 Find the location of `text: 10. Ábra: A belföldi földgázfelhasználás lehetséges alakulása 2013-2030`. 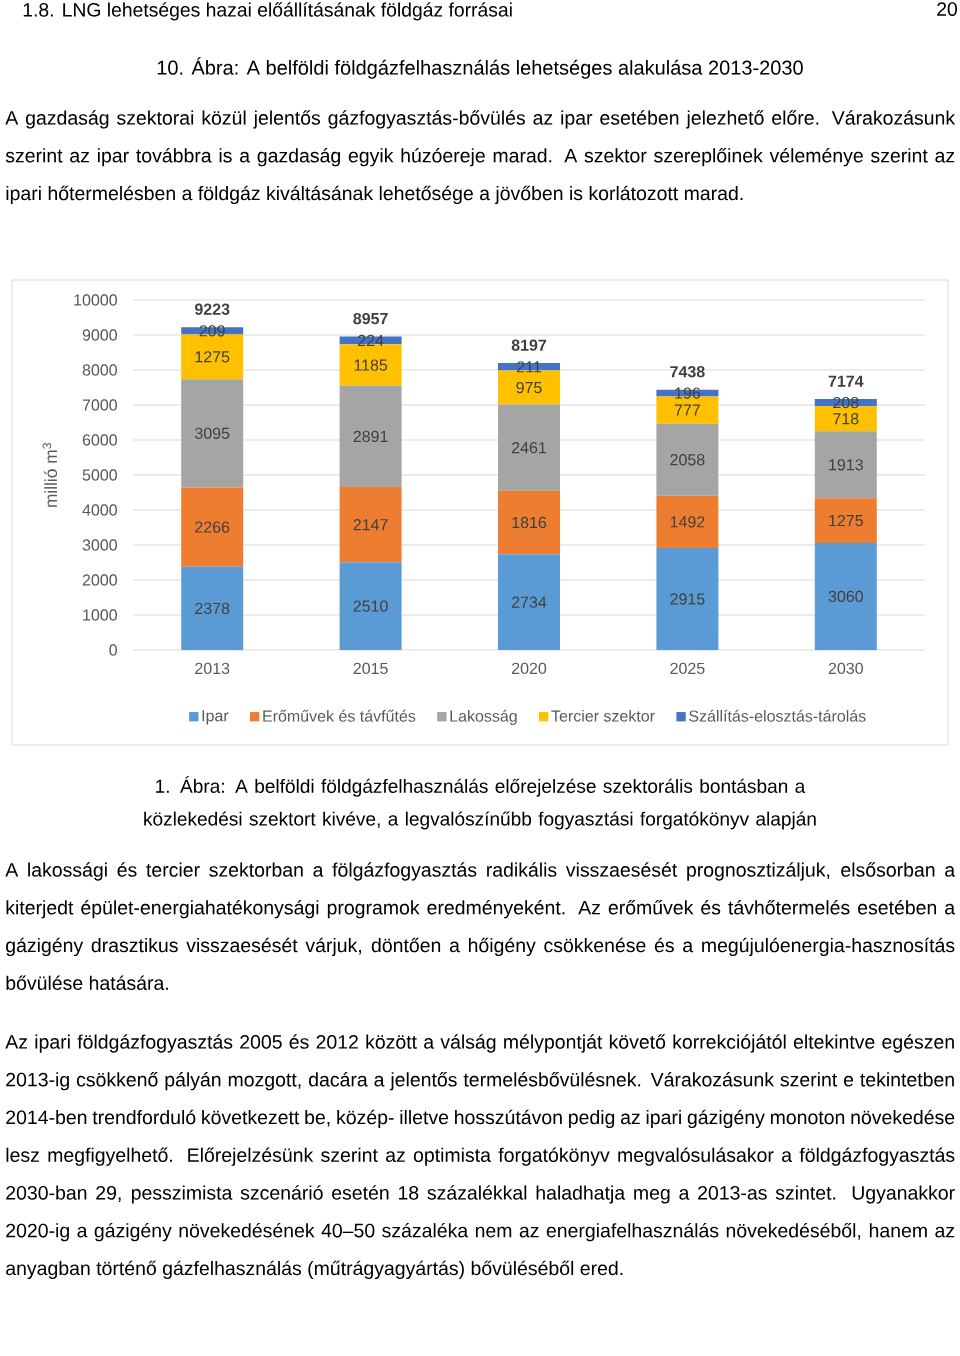

text: 10. Ábra: A belföldi földgázfelhasználás lehetséges alakulása 2013-2030 is located at coordinates (480, 68).